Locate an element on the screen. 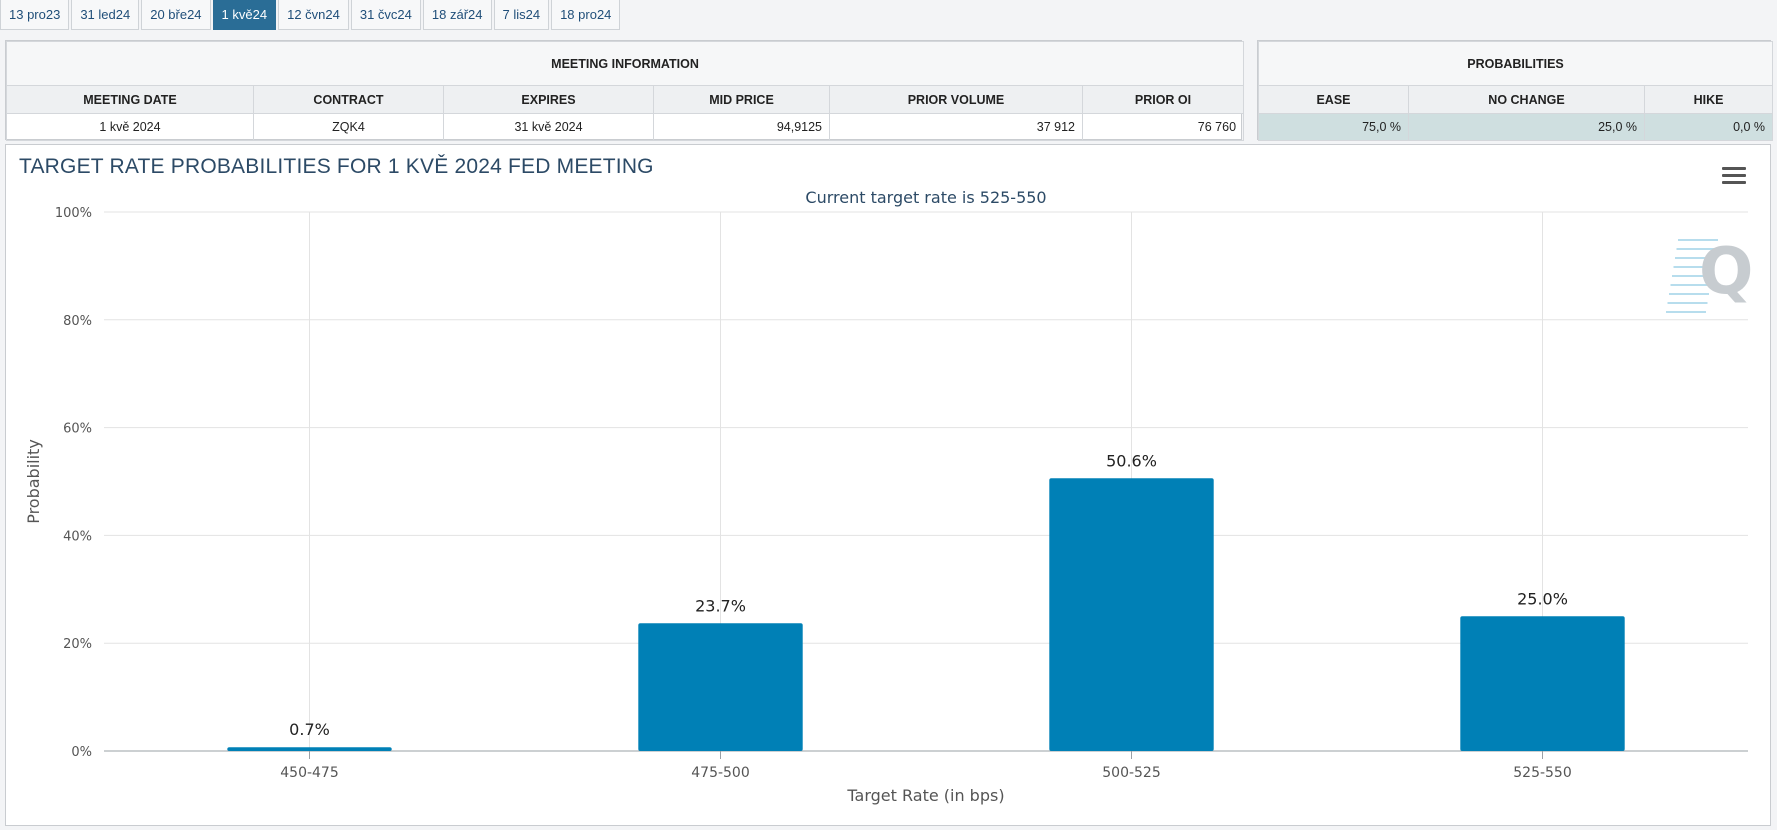  header-prior-oi: PRIOR OI is located at coordinates (1163, 99).